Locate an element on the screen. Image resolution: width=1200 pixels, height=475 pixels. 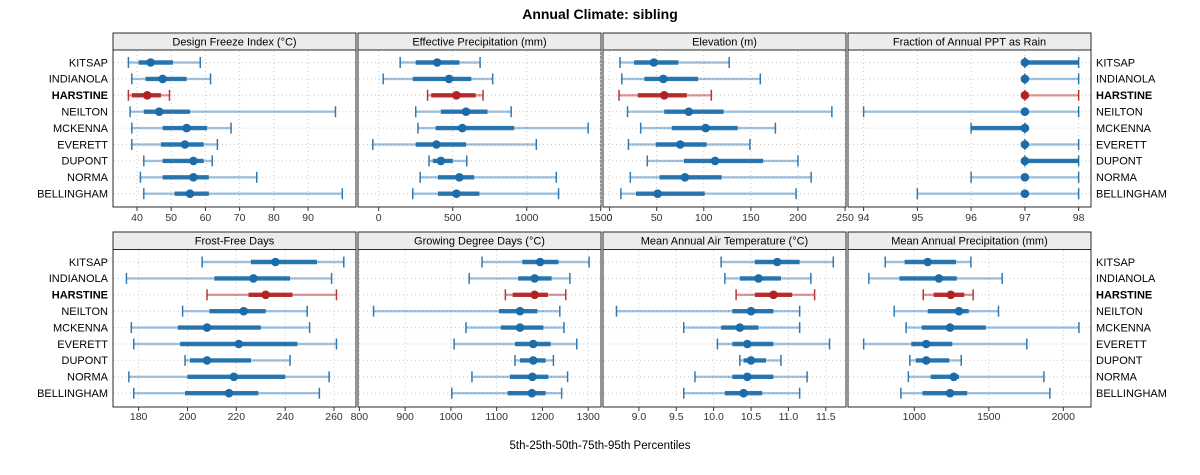
axis-tick-label: 1300 is located at coordinates (589, 417).